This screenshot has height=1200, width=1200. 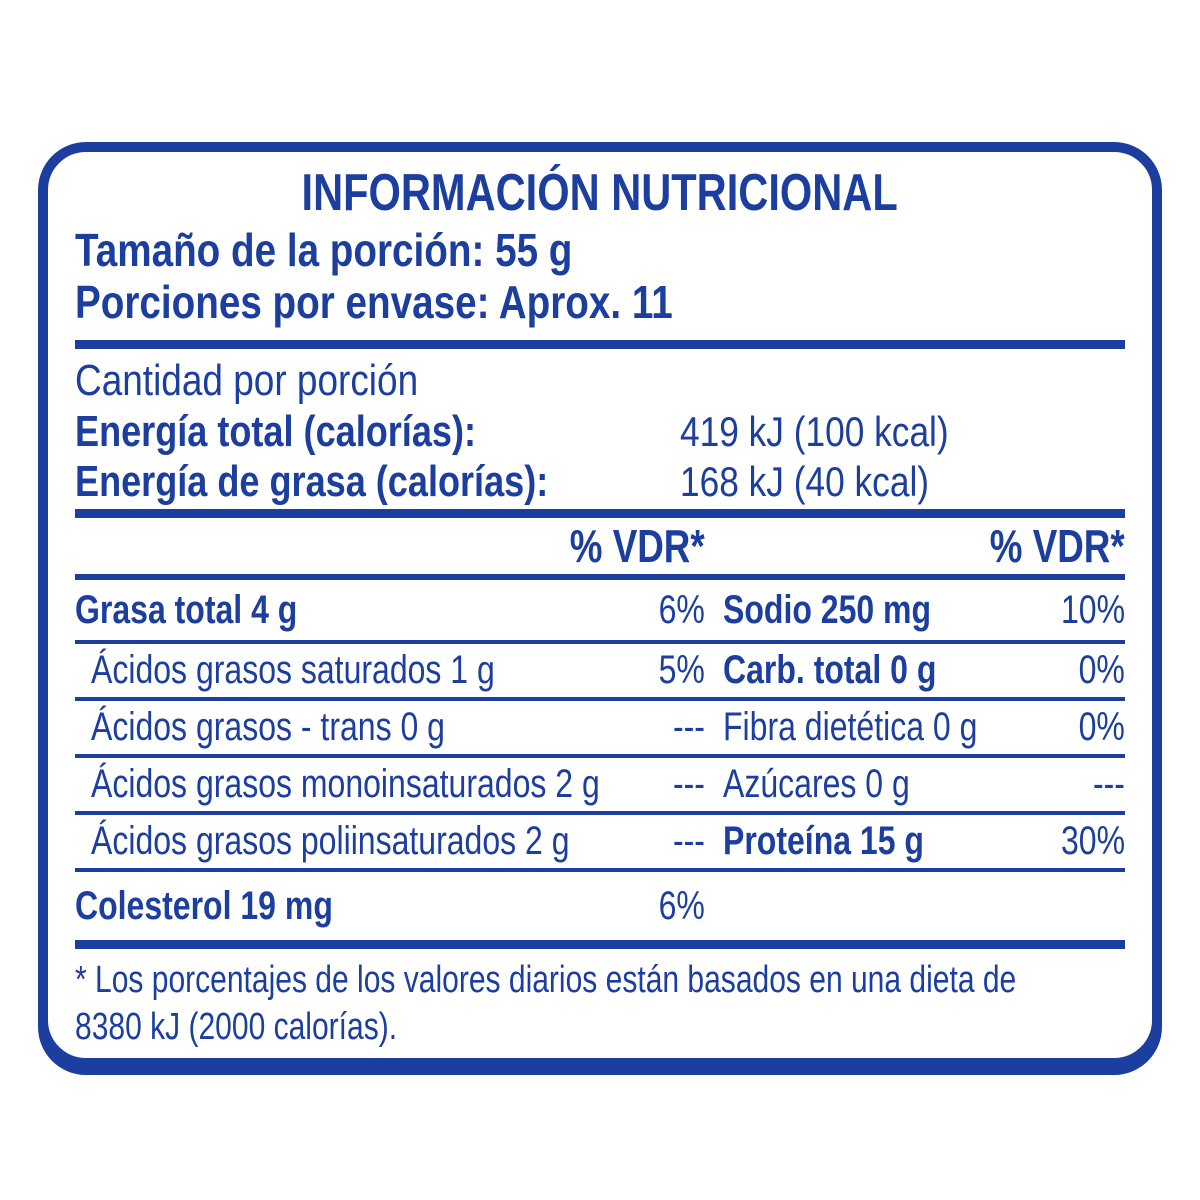 What do you see at coordinates (1092, 609) in the screenshot?
I see `nutrient-percent: 10%` at bounding box center [1092, 609].